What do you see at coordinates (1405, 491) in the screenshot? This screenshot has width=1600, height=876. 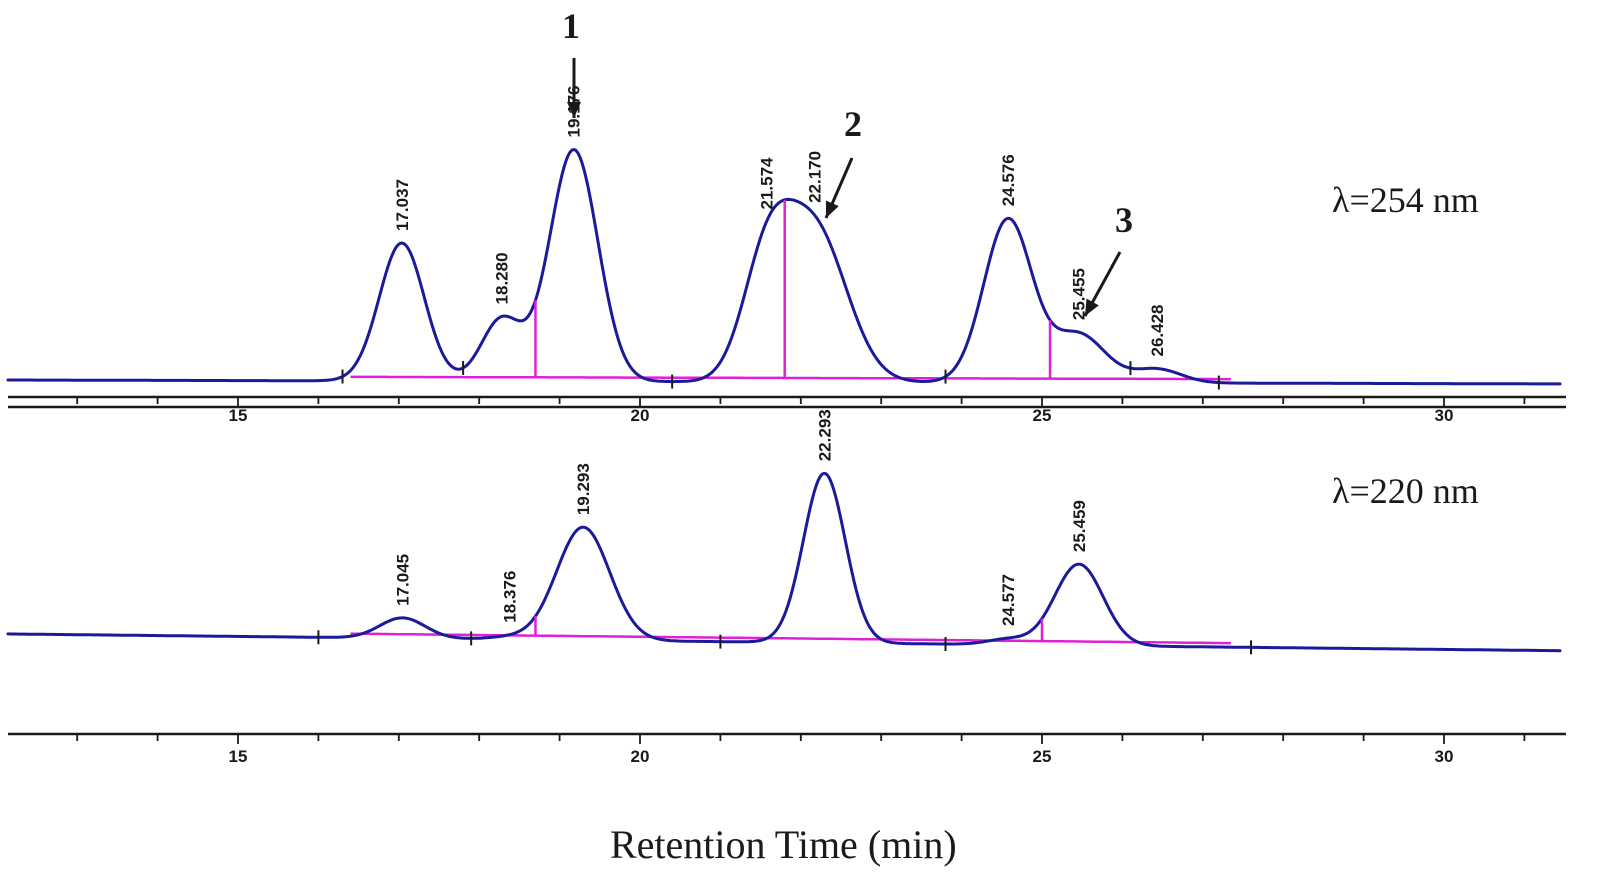 I see `wavelength-label-220: λ=220 nm` at bounding box center [1405, 491].